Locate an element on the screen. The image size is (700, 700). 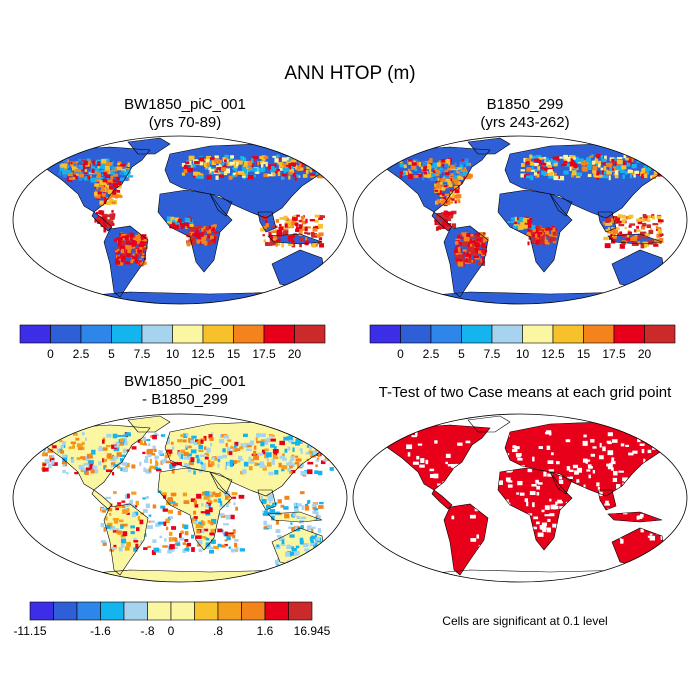
colorbar-tick-label: 20 is located at coordinates (645, 354).